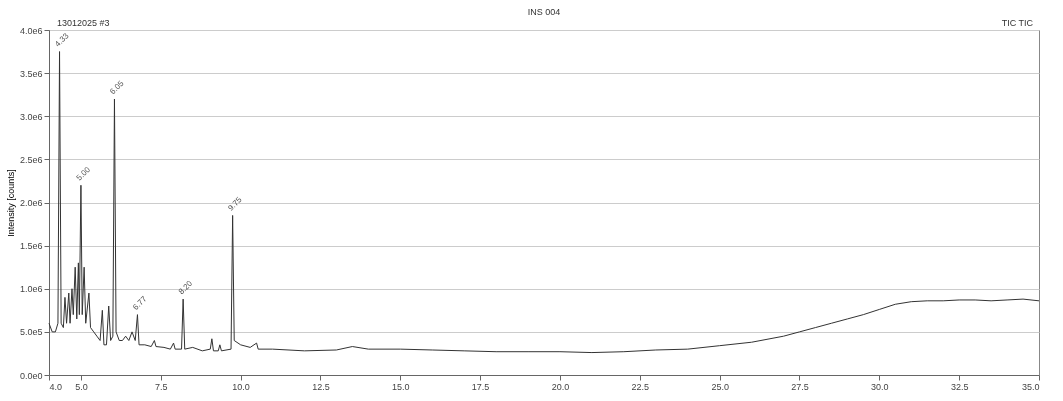 The height and width of the screenshot is (401, 1063). Describe the element at coordinates (480, 386) in the screenshot. I see `x-tick-label: 17.5` at that location.